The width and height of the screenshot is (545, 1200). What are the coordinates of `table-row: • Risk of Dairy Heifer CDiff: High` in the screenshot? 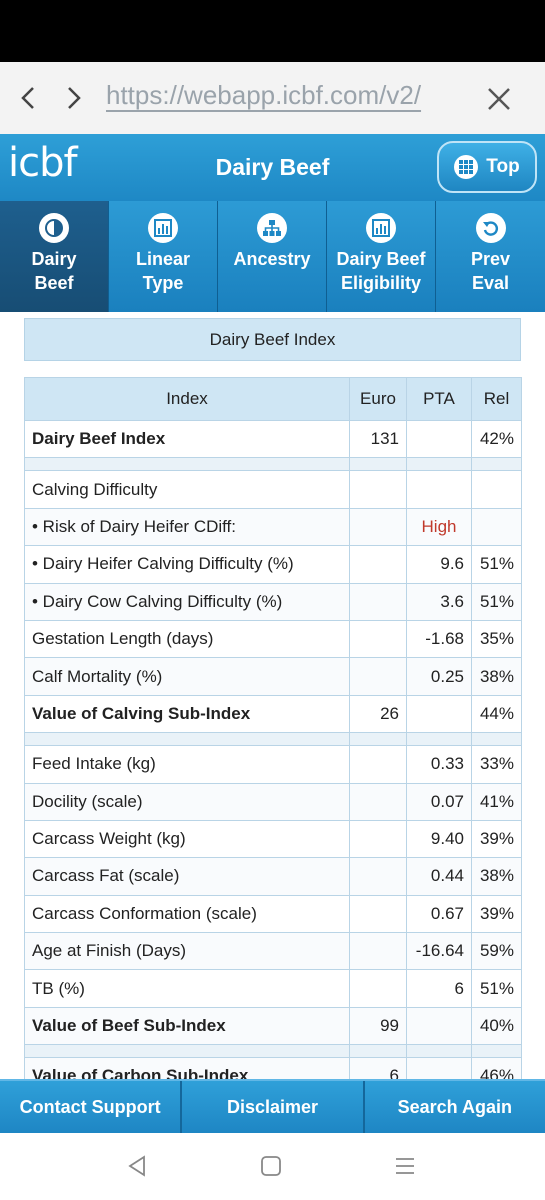 It's located at (273, 527).